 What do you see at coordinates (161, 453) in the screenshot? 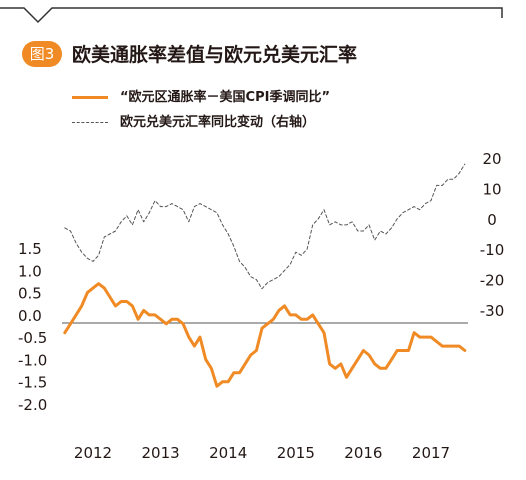
I see `x-tick-label: 2013` at bounding box center [161, 453].